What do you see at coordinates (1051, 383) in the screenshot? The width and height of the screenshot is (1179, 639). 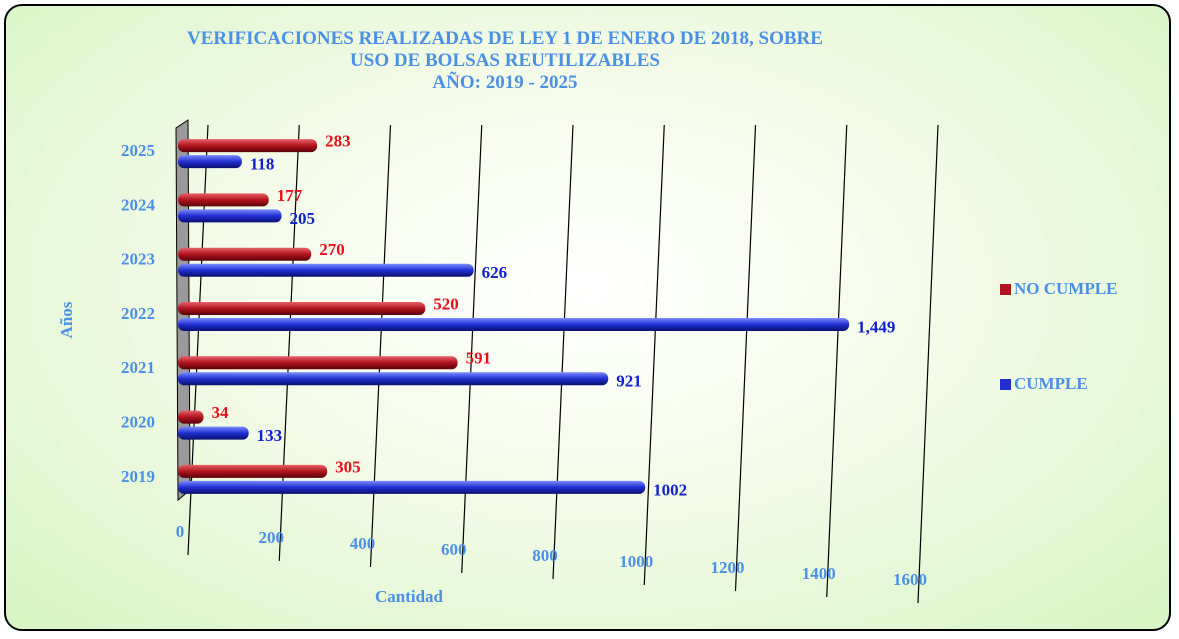 I see `legend-label: CUMPLE` at bounding box center [1051, 383].